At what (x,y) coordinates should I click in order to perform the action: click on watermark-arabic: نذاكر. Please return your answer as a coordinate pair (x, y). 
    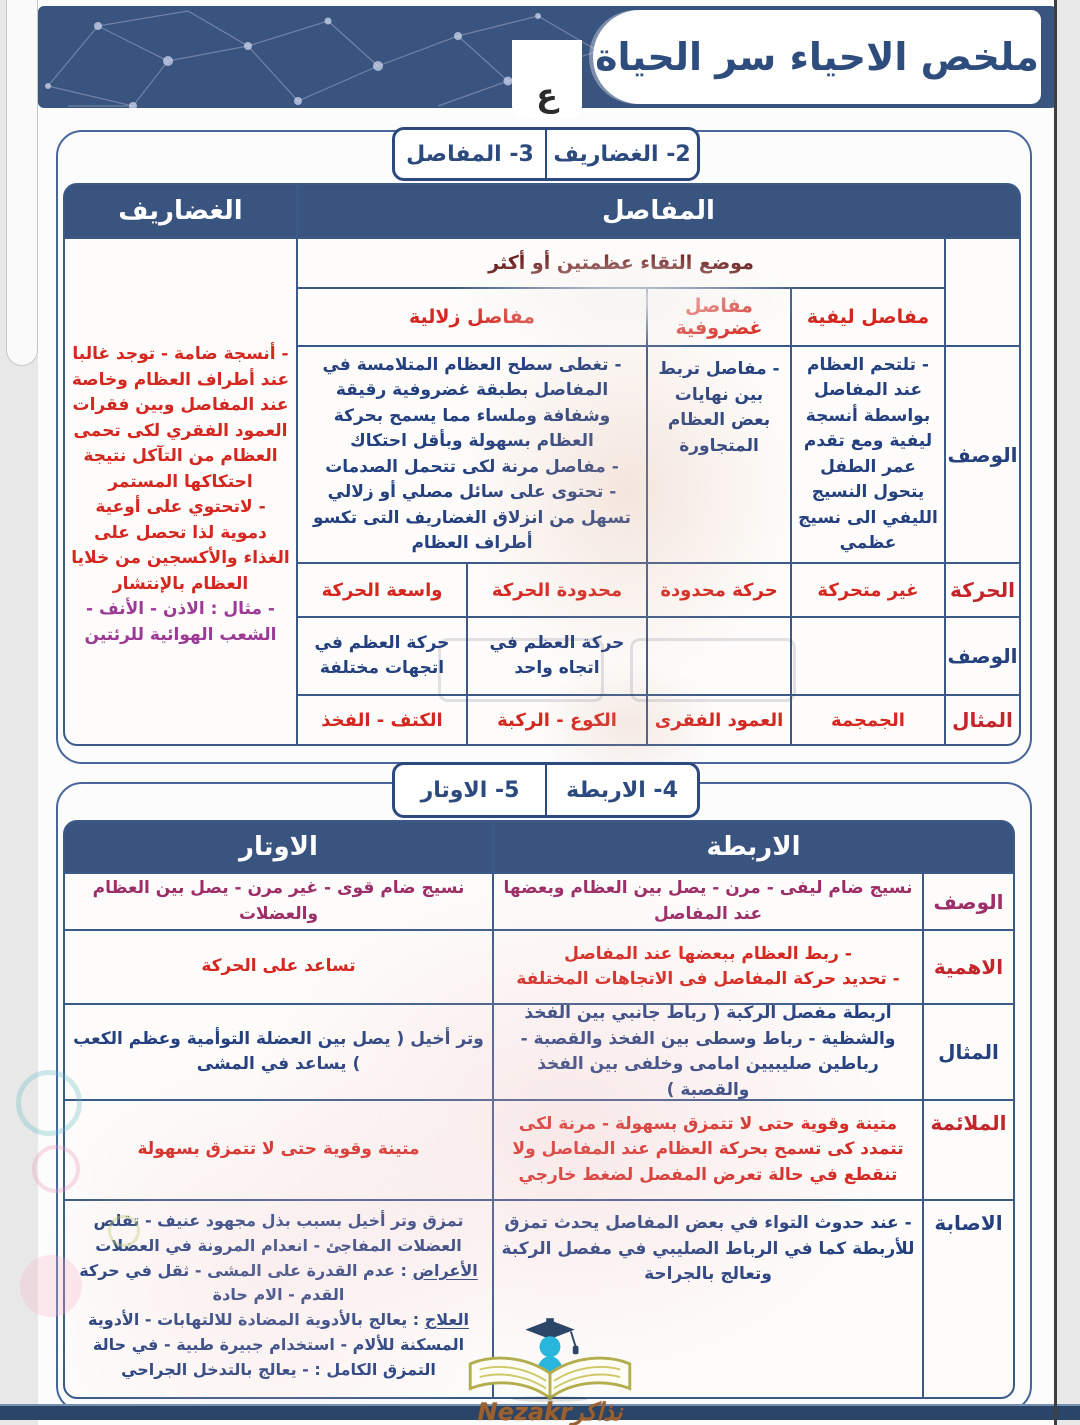
    Looking at the image, I should click on (597, 1411).